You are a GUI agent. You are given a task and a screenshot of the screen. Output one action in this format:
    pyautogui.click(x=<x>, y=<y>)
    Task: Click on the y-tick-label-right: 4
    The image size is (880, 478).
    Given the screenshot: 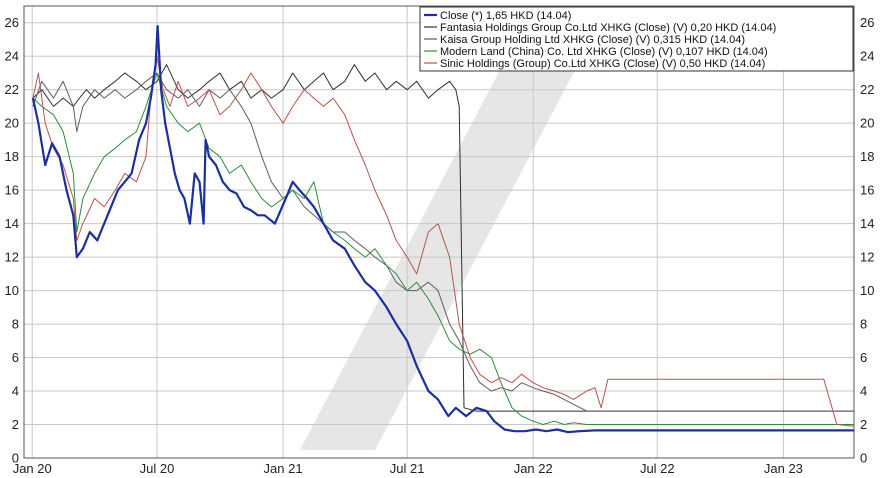 What is the action you would take?
    pyautogui.click(x=863, y=391)
    